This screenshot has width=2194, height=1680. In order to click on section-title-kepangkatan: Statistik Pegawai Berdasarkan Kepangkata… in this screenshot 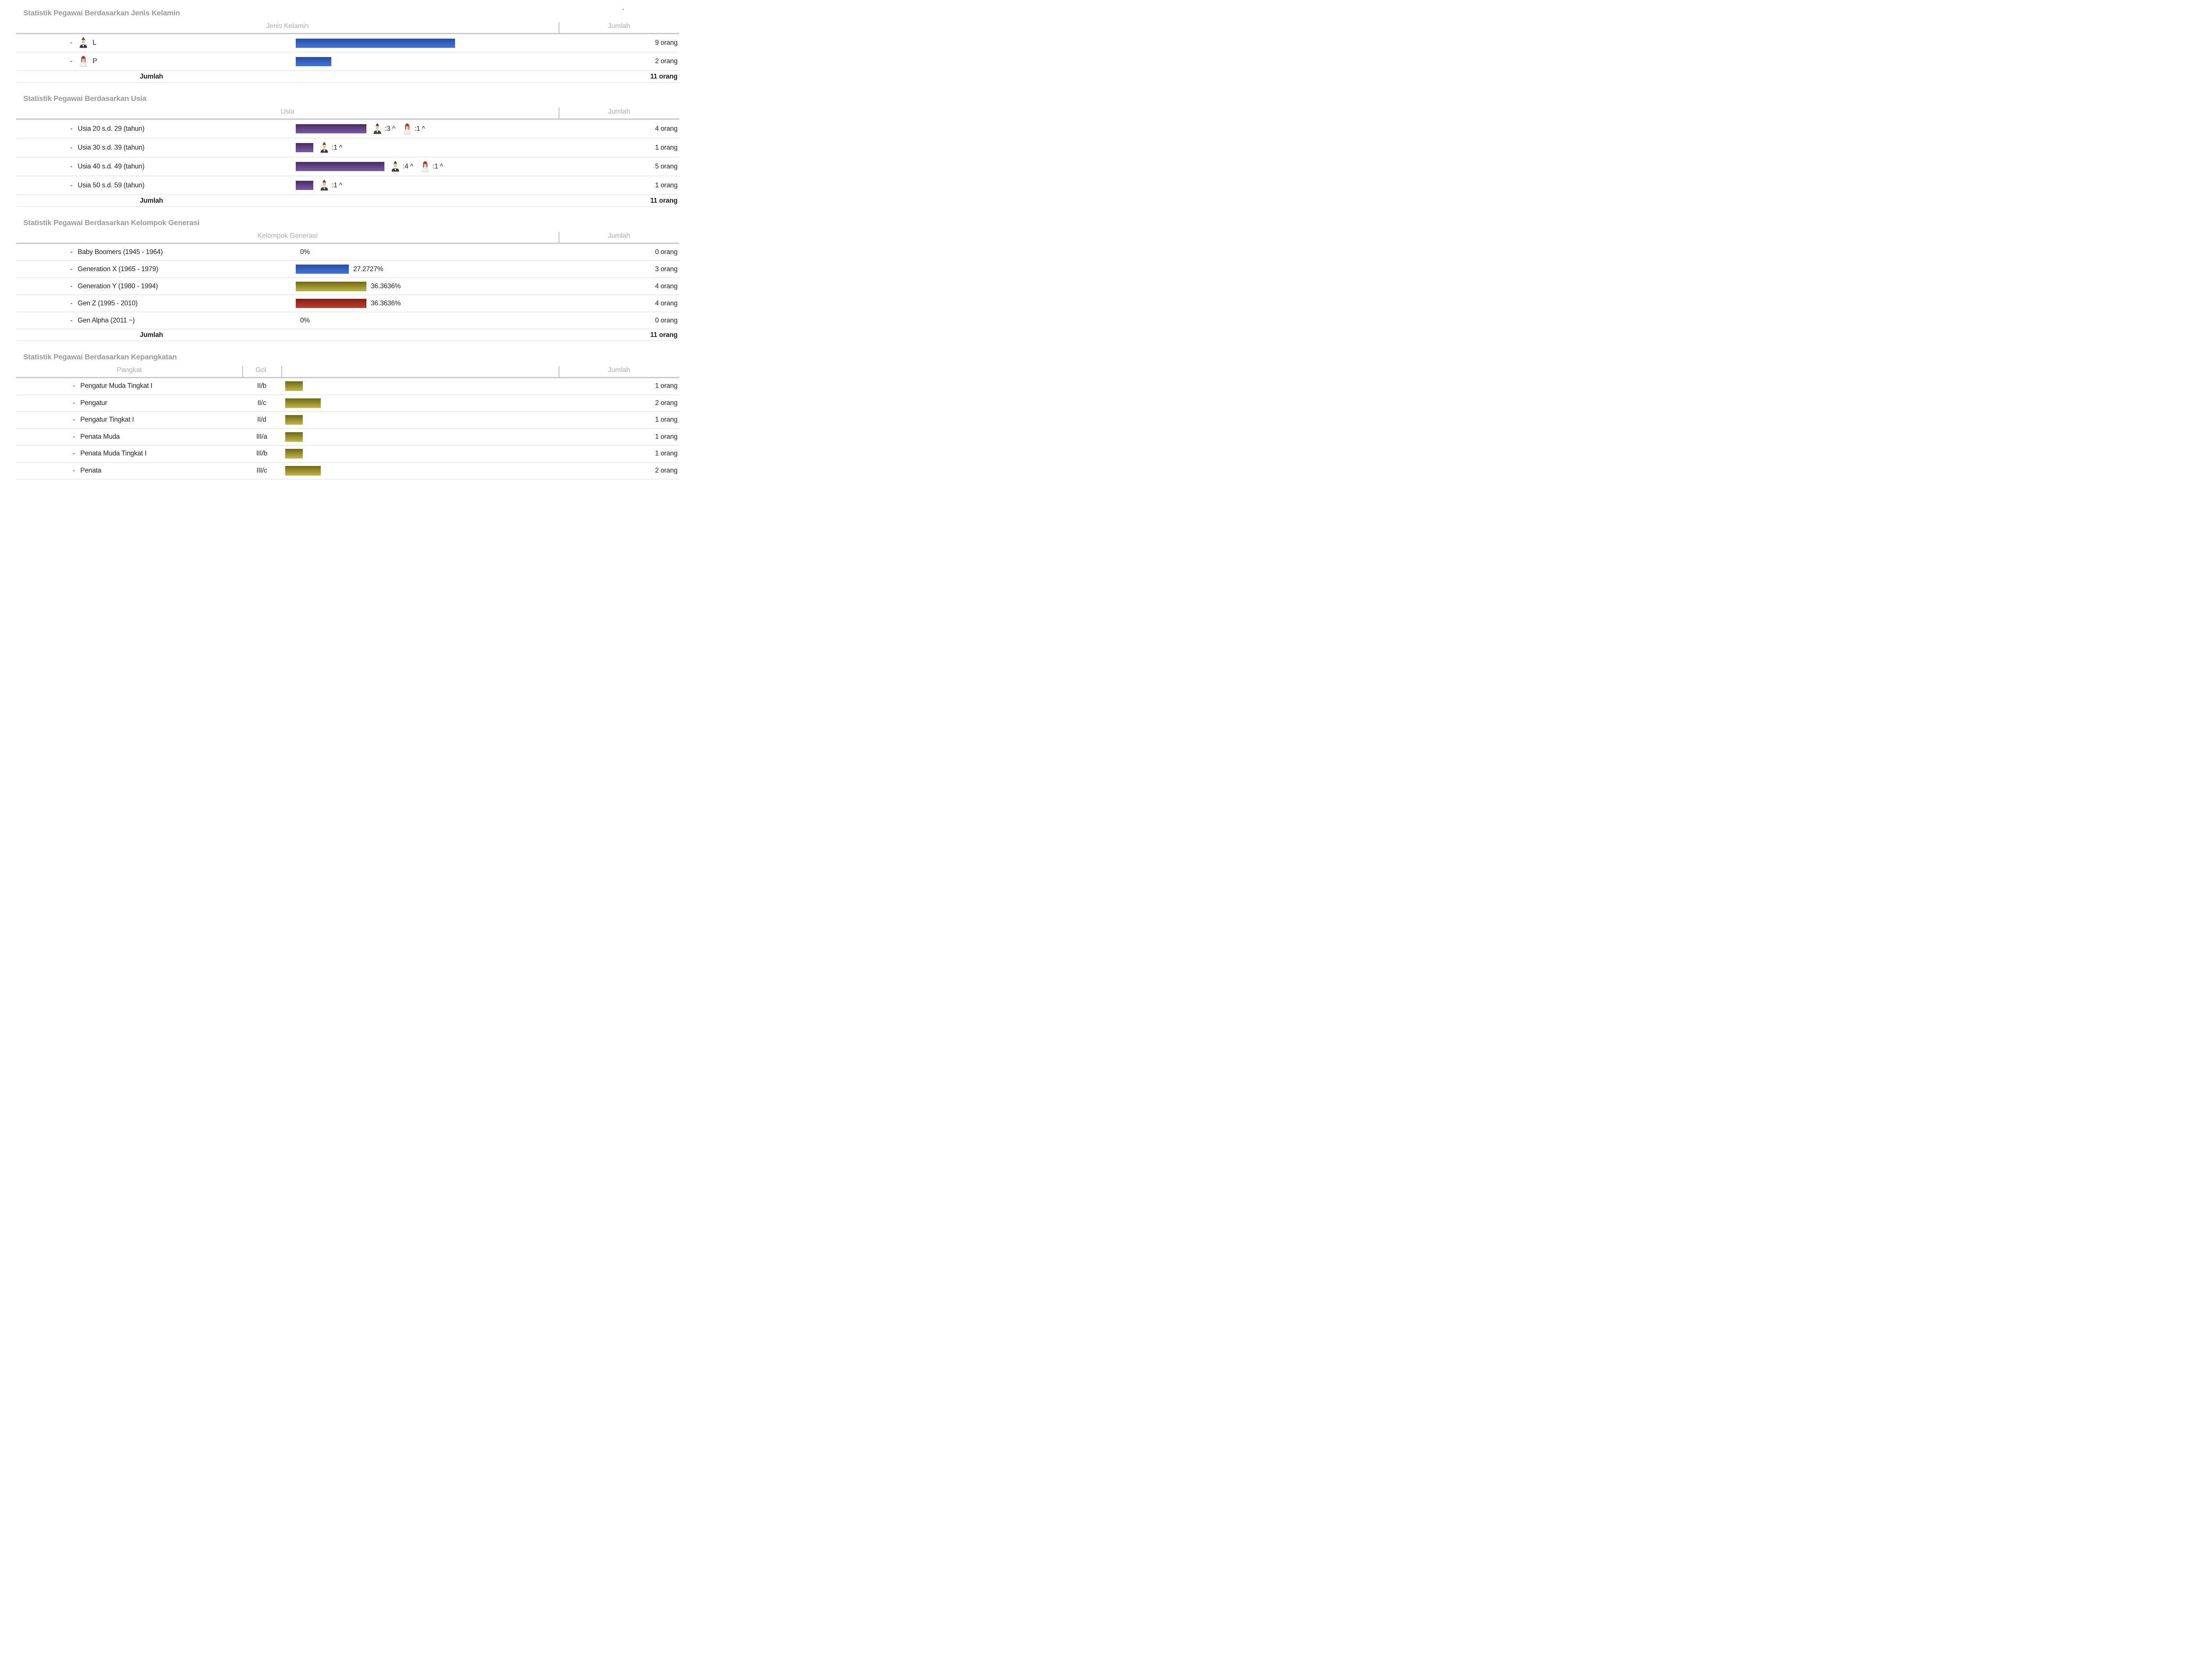, I will do `click(100, 357)`.